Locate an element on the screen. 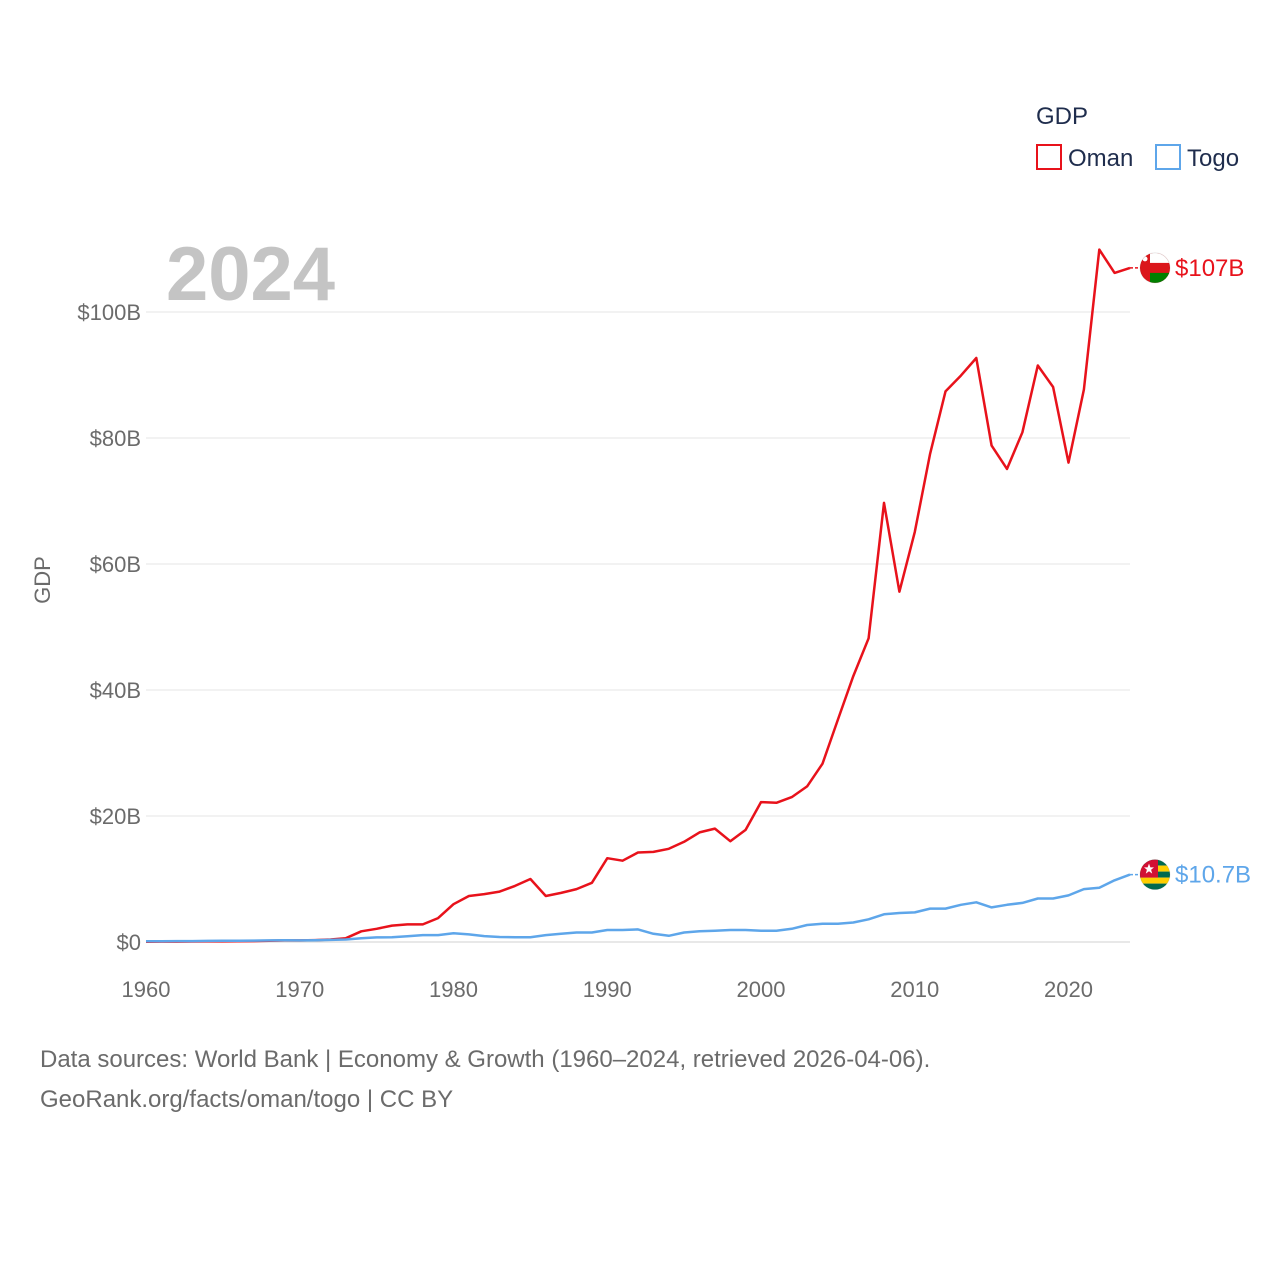 Image resolution: width=1280 pixels, height=1280 pixels. end-value-label-togo: $10.7B is located at coordinates (1213, 875).